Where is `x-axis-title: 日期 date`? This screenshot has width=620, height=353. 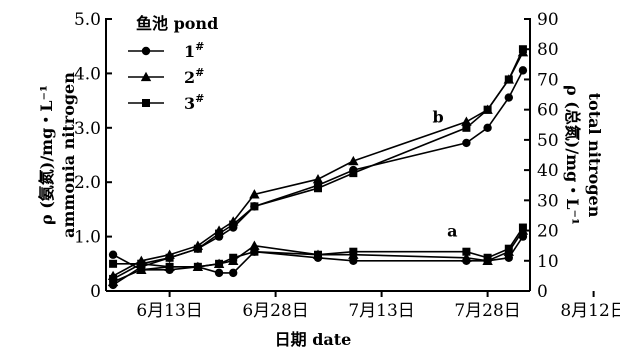 x-axis-title: 日期 date is located at coordinates (313, 339).